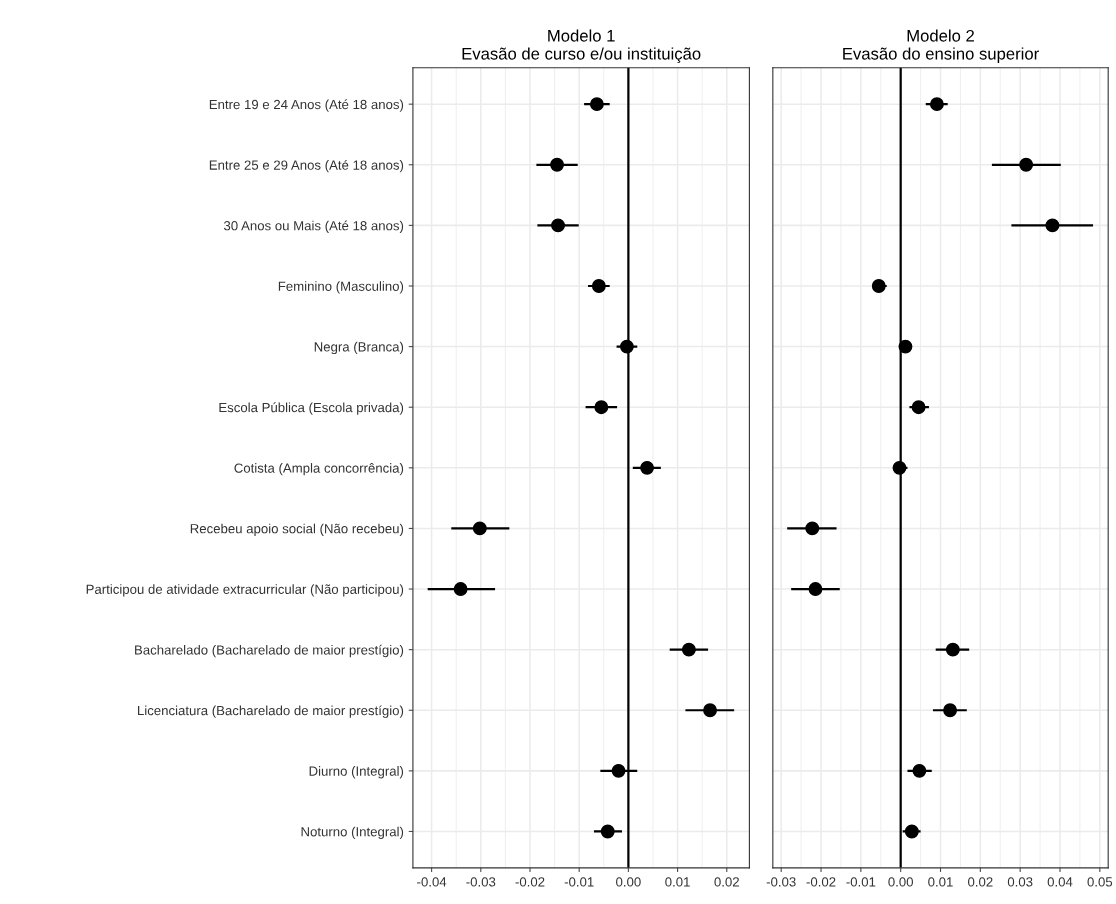 The width and height of the screenshot is (1116, 904). What do you see at coordinates (313, 226) in the screenshot?
I see `y-tick-label: 30 Anos ou Mais (Até 18 anos)` at bounding box center [313, 226].